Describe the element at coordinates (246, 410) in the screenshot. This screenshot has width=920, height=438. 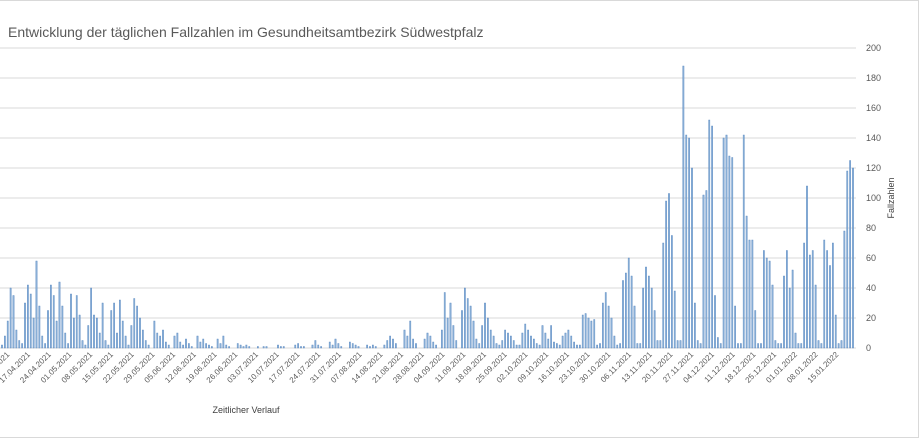
I see `x-axis-title: Zeitlicher Verlauf` at that location.